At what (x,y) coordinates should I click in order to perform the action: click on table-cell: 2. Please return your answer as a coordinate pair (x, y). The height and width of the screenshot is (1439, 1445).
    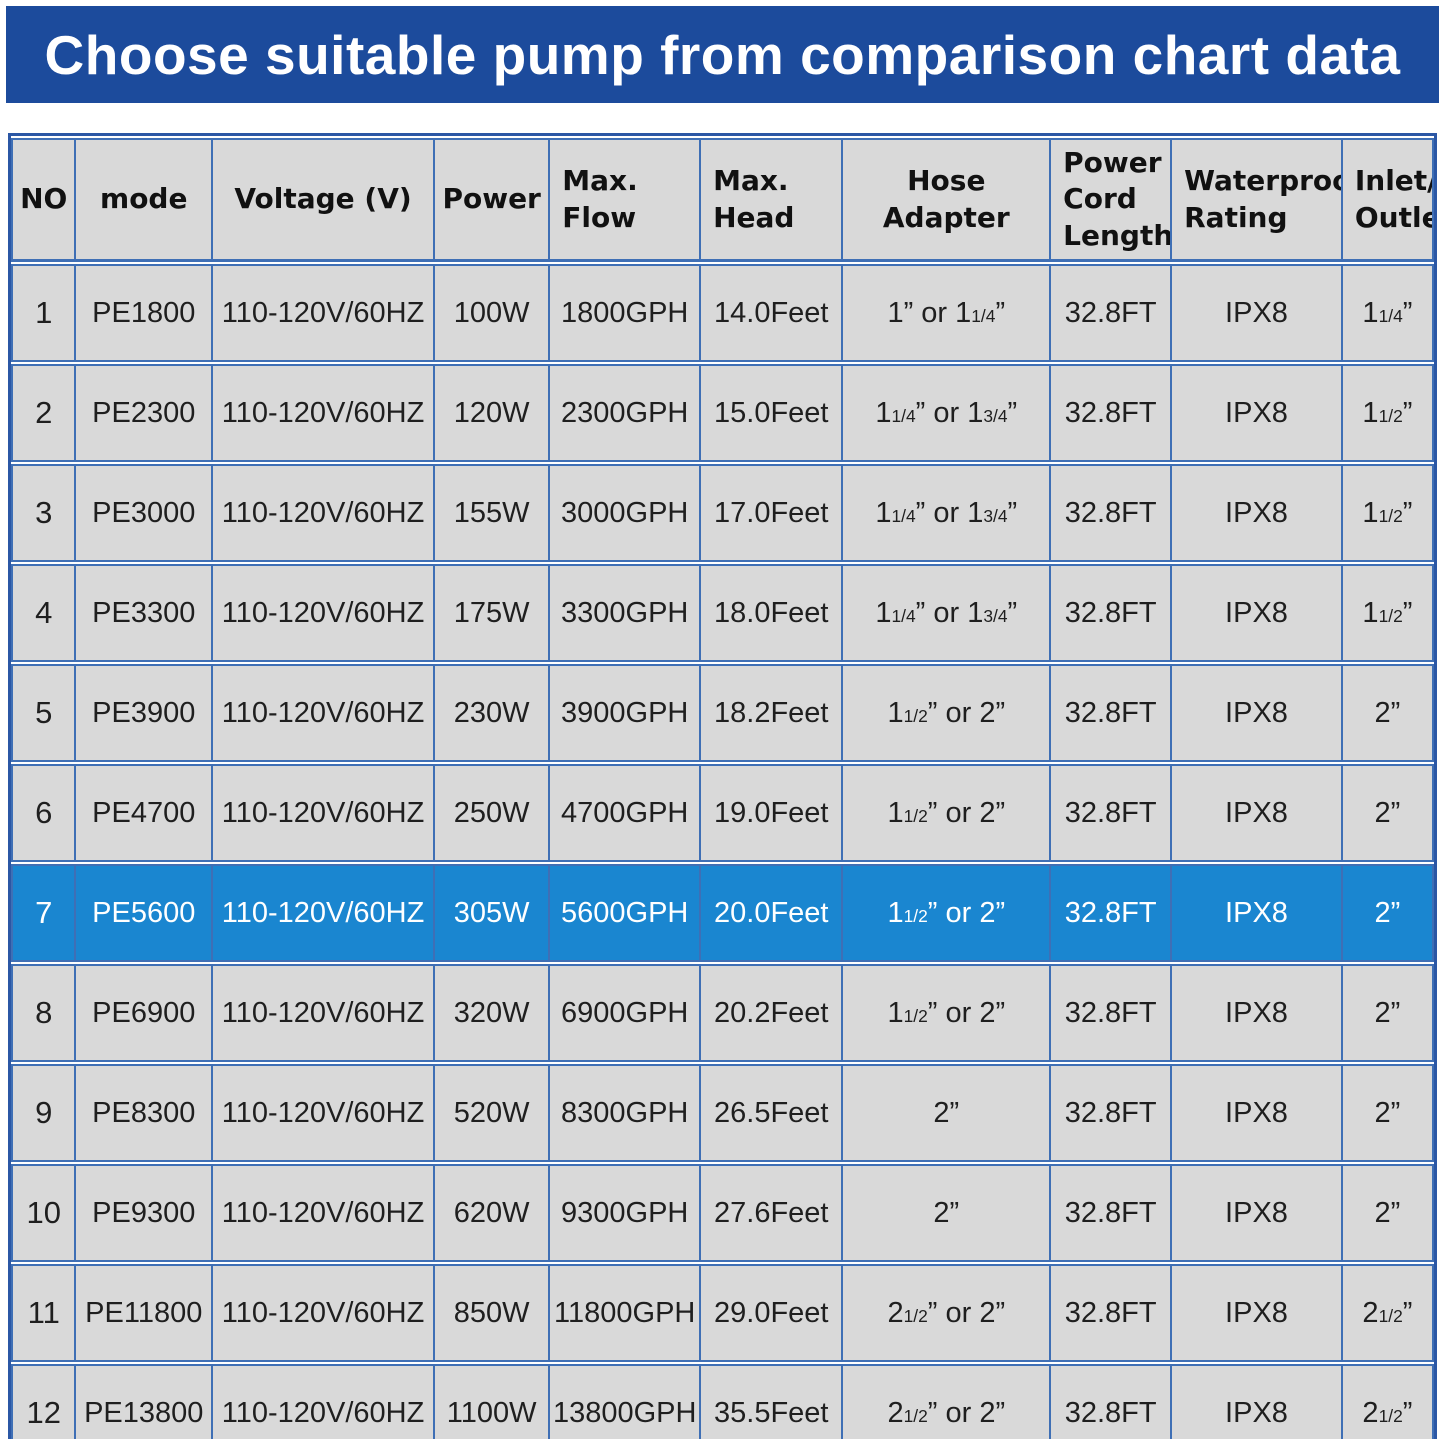
    Looking at the image, I should click on (44, 413).